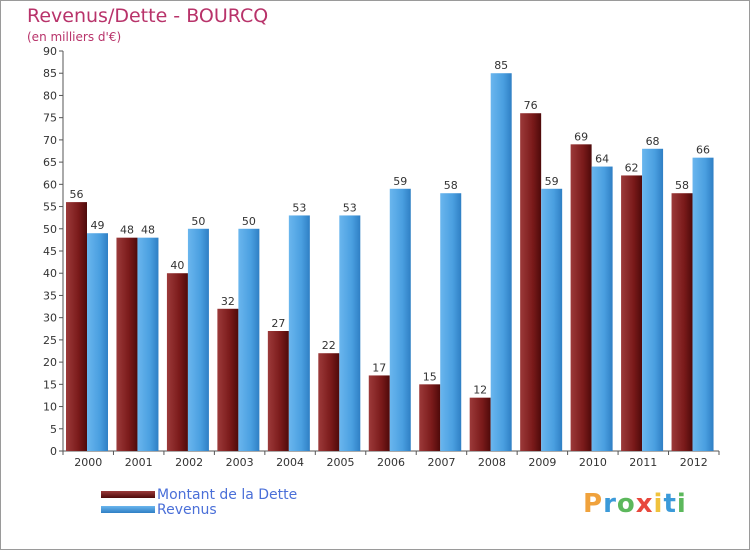  Describe the element at coordinates (602, 159) in the screenshot. I see `data-label-revenus: 64` at that location.